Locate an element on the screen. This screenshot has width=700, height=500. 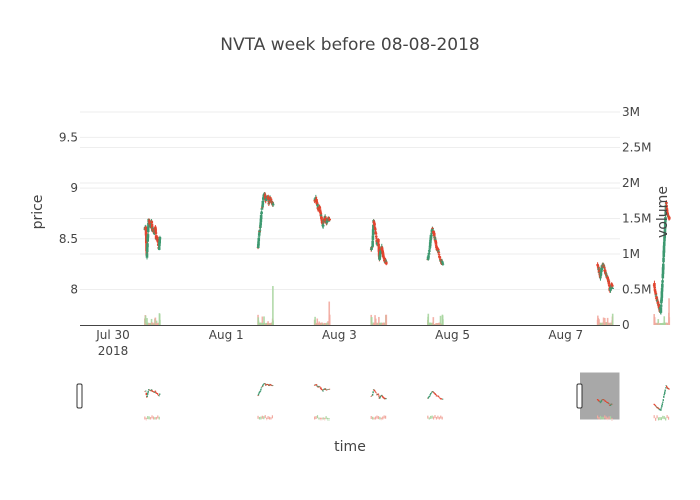
slider-handle-left is located at coordinates (79, 396).